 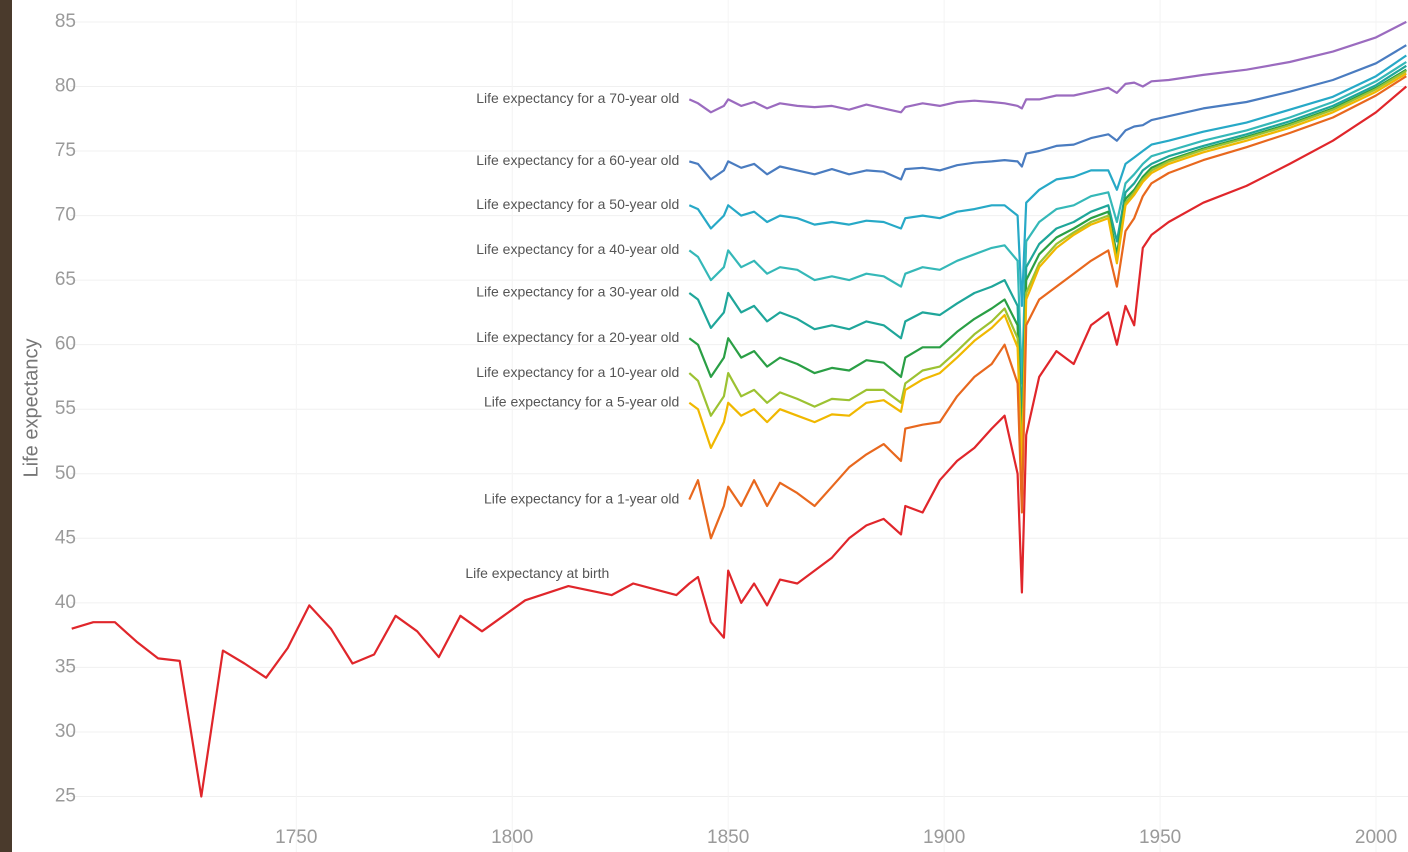 What do you see at coordinates (944, 837) in the screenshot?
I see `x-tick-label: 1900` at bounding box center [944, 837].